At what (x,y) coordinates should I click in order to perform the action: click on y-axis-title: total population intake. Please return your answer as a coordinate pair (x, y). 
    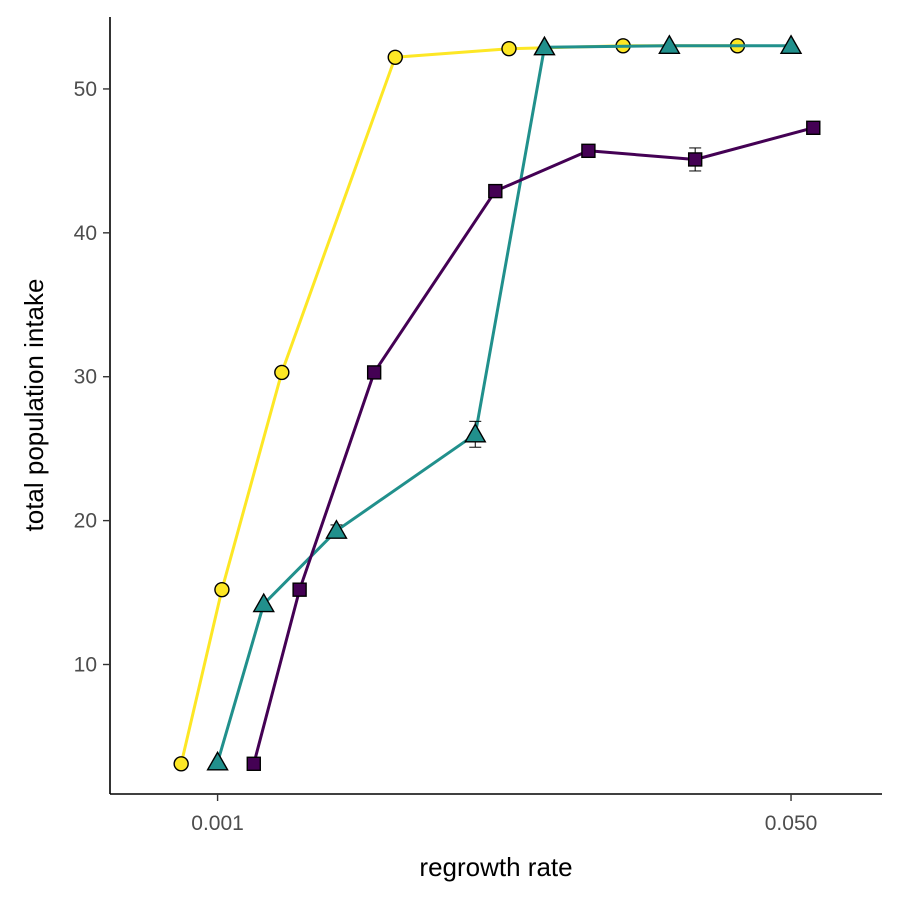
    Looking at the image, I should click on (34, 405).